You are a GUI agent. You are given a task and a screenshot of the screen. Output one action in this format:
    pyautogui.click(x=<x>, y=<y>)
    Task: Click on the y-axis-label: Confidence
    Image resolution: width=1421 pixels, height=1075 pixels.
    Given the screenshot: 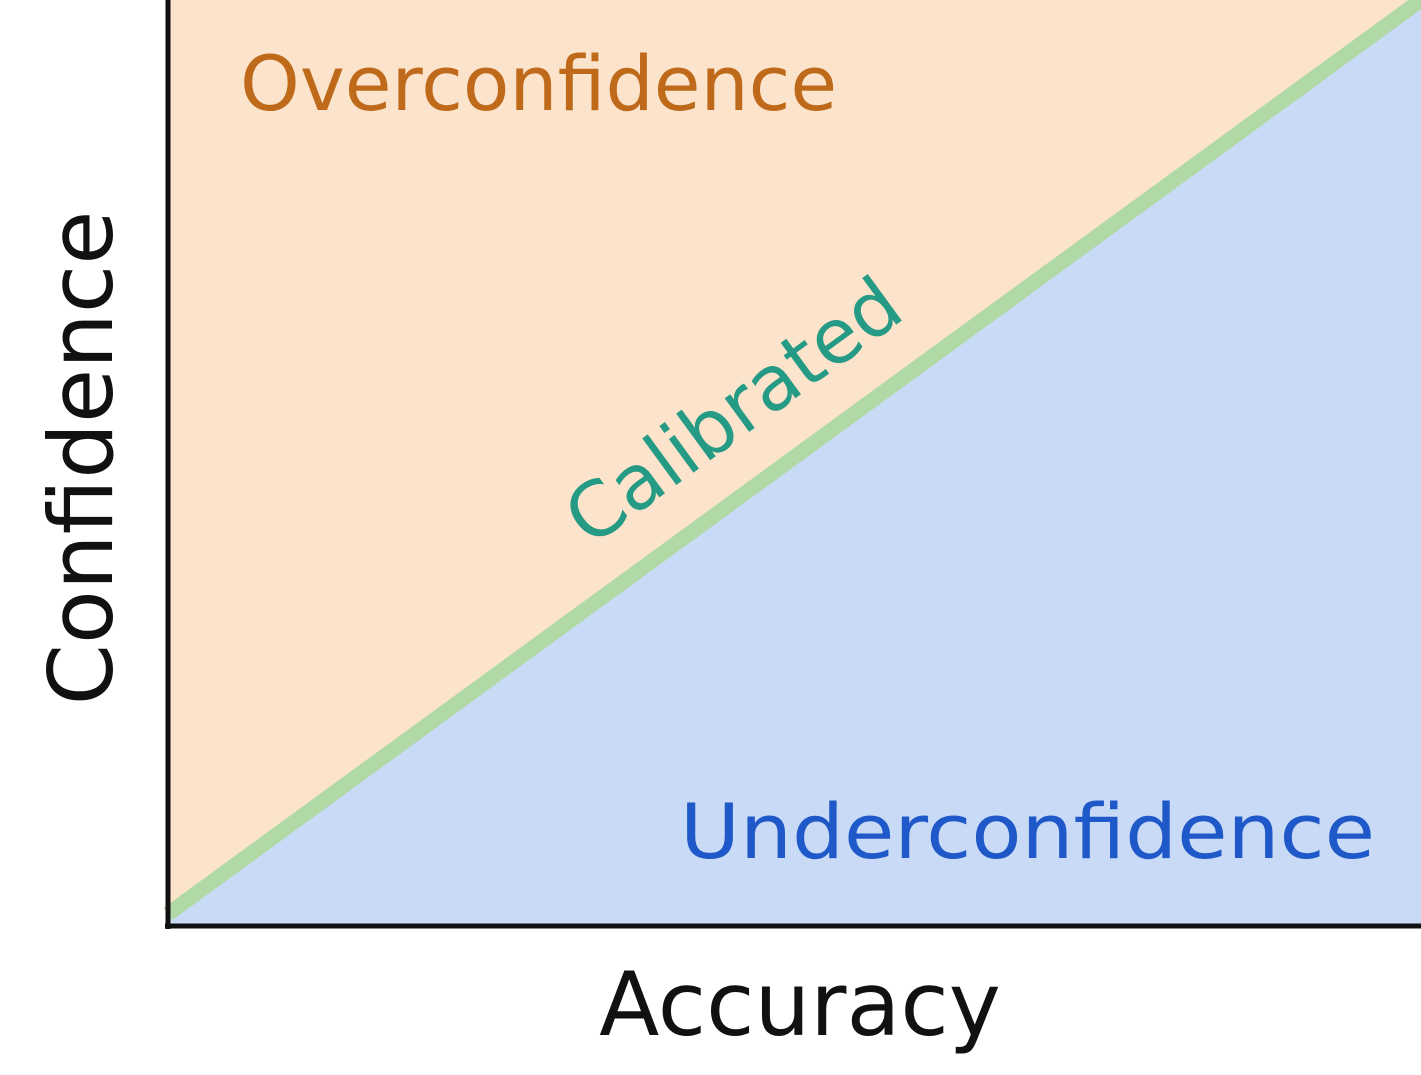 What is the action you would take?
    pyautogui.click(x=81, y=458)
    